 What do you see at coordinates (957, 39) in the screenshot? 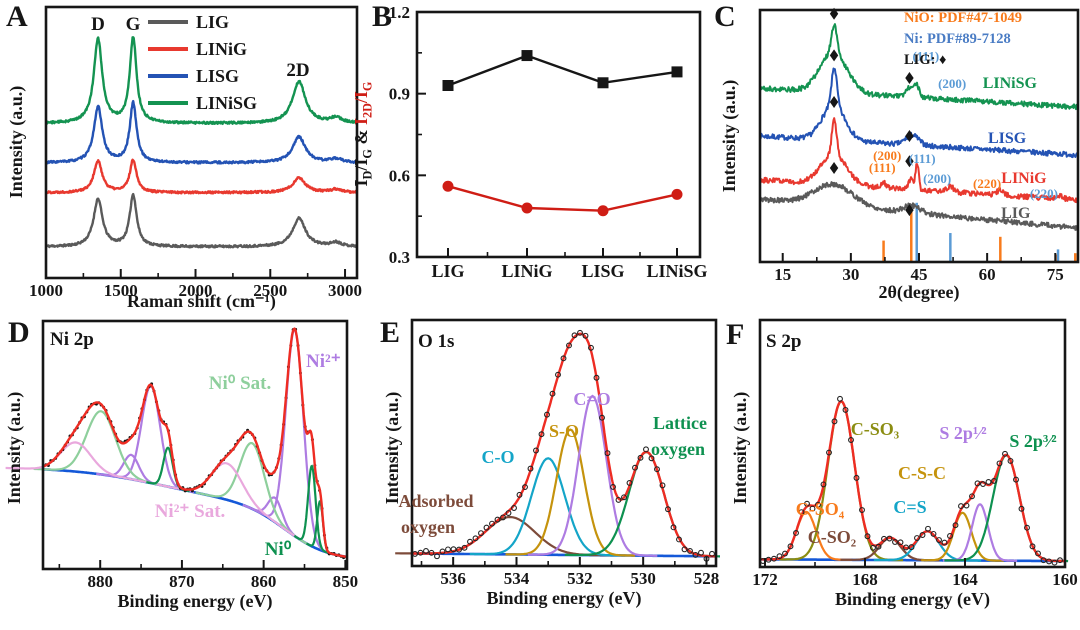
I see `xrd-legend-line: Ni: PDF#89-7128` at bounding box center [957, 39].